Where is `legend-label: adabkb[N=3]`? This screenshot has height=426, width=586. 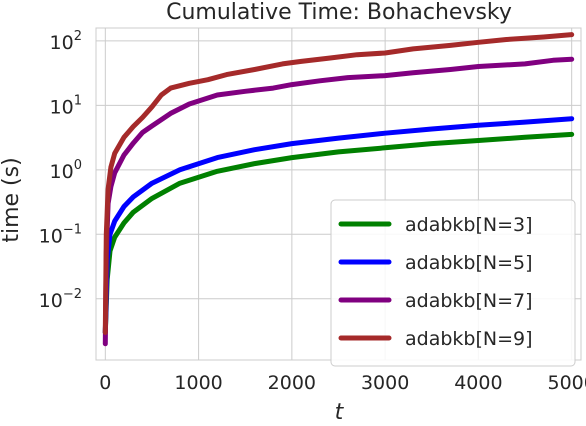 legend-label: adabkb[N=3] is located at coordinates (469, 225).